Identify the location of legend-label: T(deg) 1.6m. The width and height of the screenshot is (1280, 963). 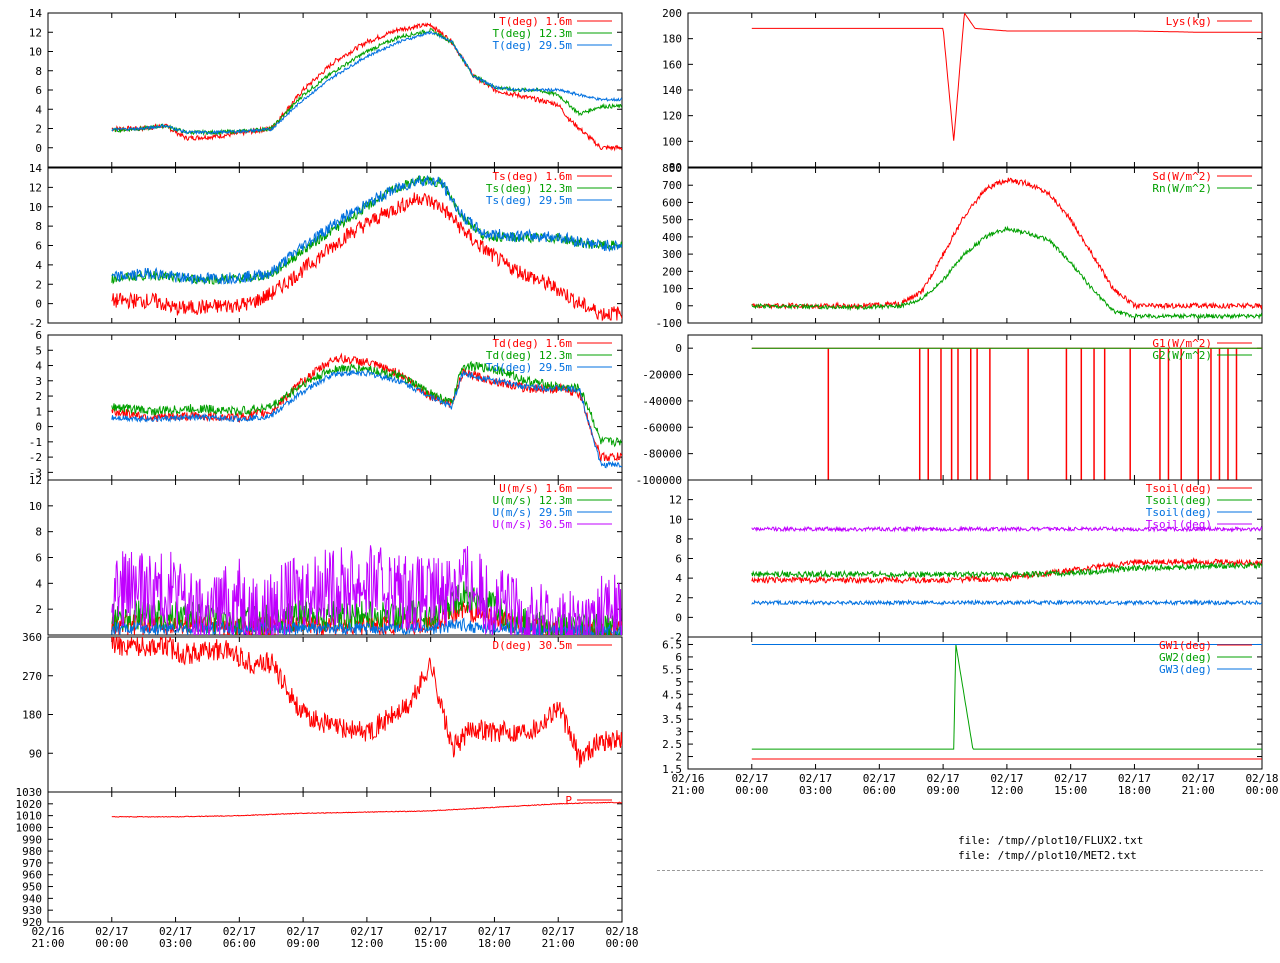
(535, 21).